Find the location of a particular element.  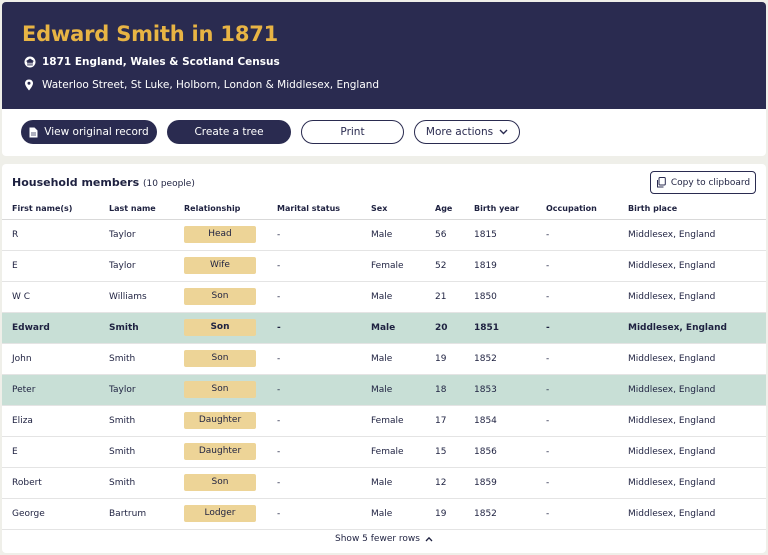

household-heading: Household members is located at coordinates (76, 182).